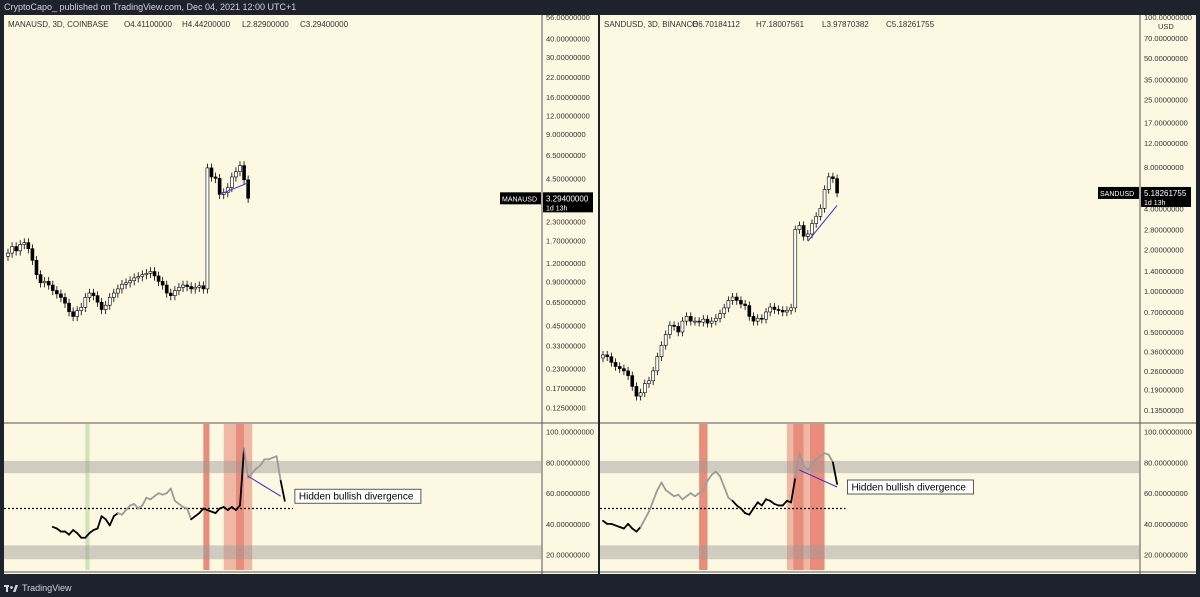 This screenshot has width=1200, height=597. What do you see at coordinates (1166, 38) in the screenshot?
I see `price-tick-label: 70.00000000` at bounding box center [1166, 38].